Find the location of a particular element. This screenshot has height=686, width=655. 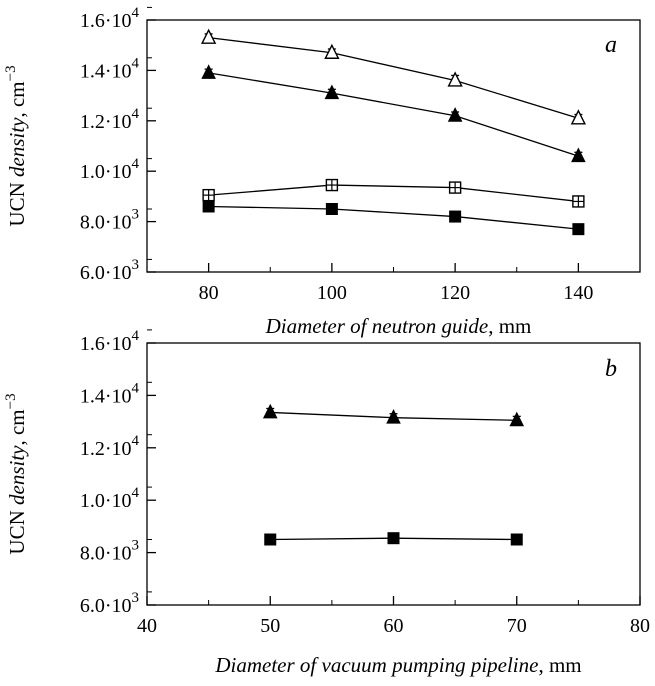

x-tick-label: 70 is located at coordinates (517, 626).